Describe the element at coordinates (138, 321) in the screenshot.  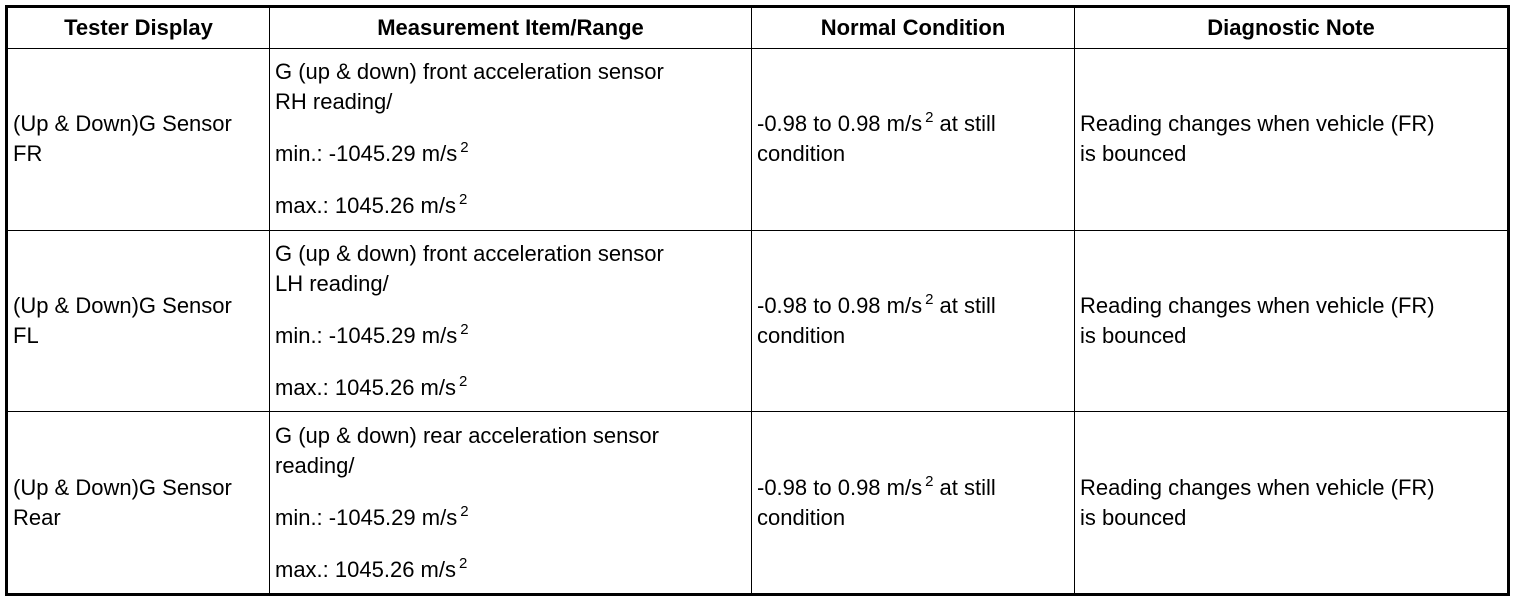
I see `cell-tester-display: (Up & Down)G Sensor FL` at that location.